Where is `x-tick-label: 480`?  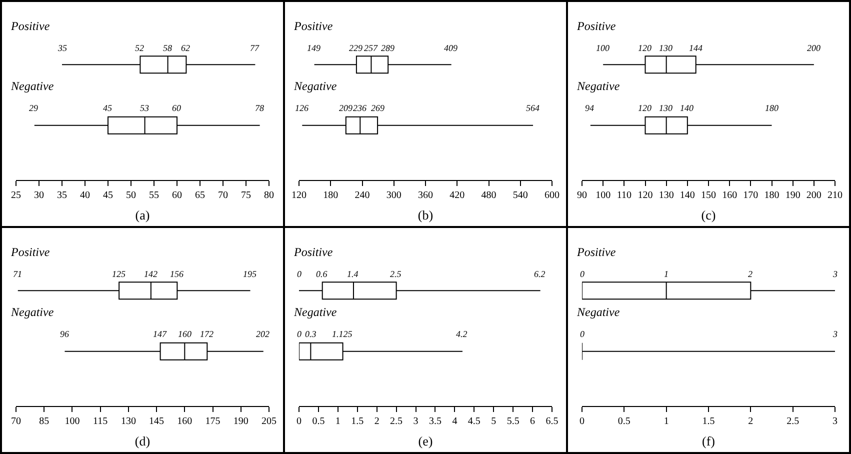 x-tick-label: 480 is located at coordinates (488, 195).